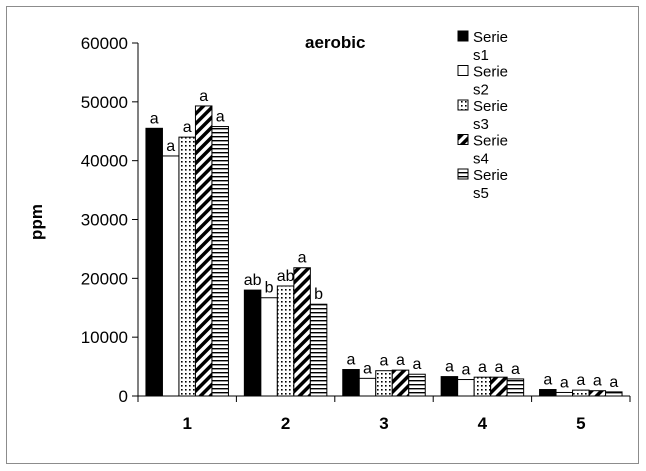  Describe the element at coordinates (285, 423) in the screenshot. I see `x-tick-label: 2` at that location.